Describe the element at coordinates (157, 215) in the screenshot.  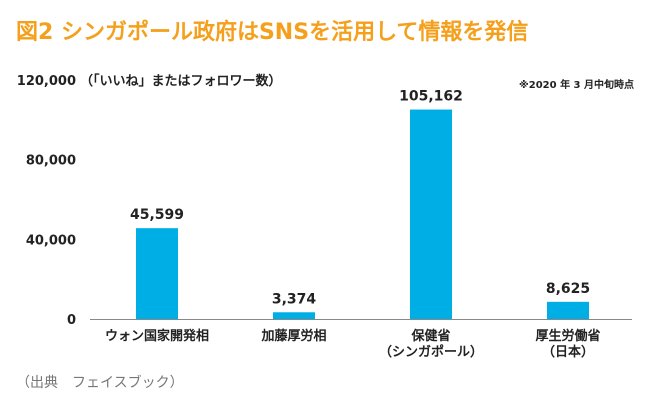
I see `bar-value-label: 45,599` at that location.